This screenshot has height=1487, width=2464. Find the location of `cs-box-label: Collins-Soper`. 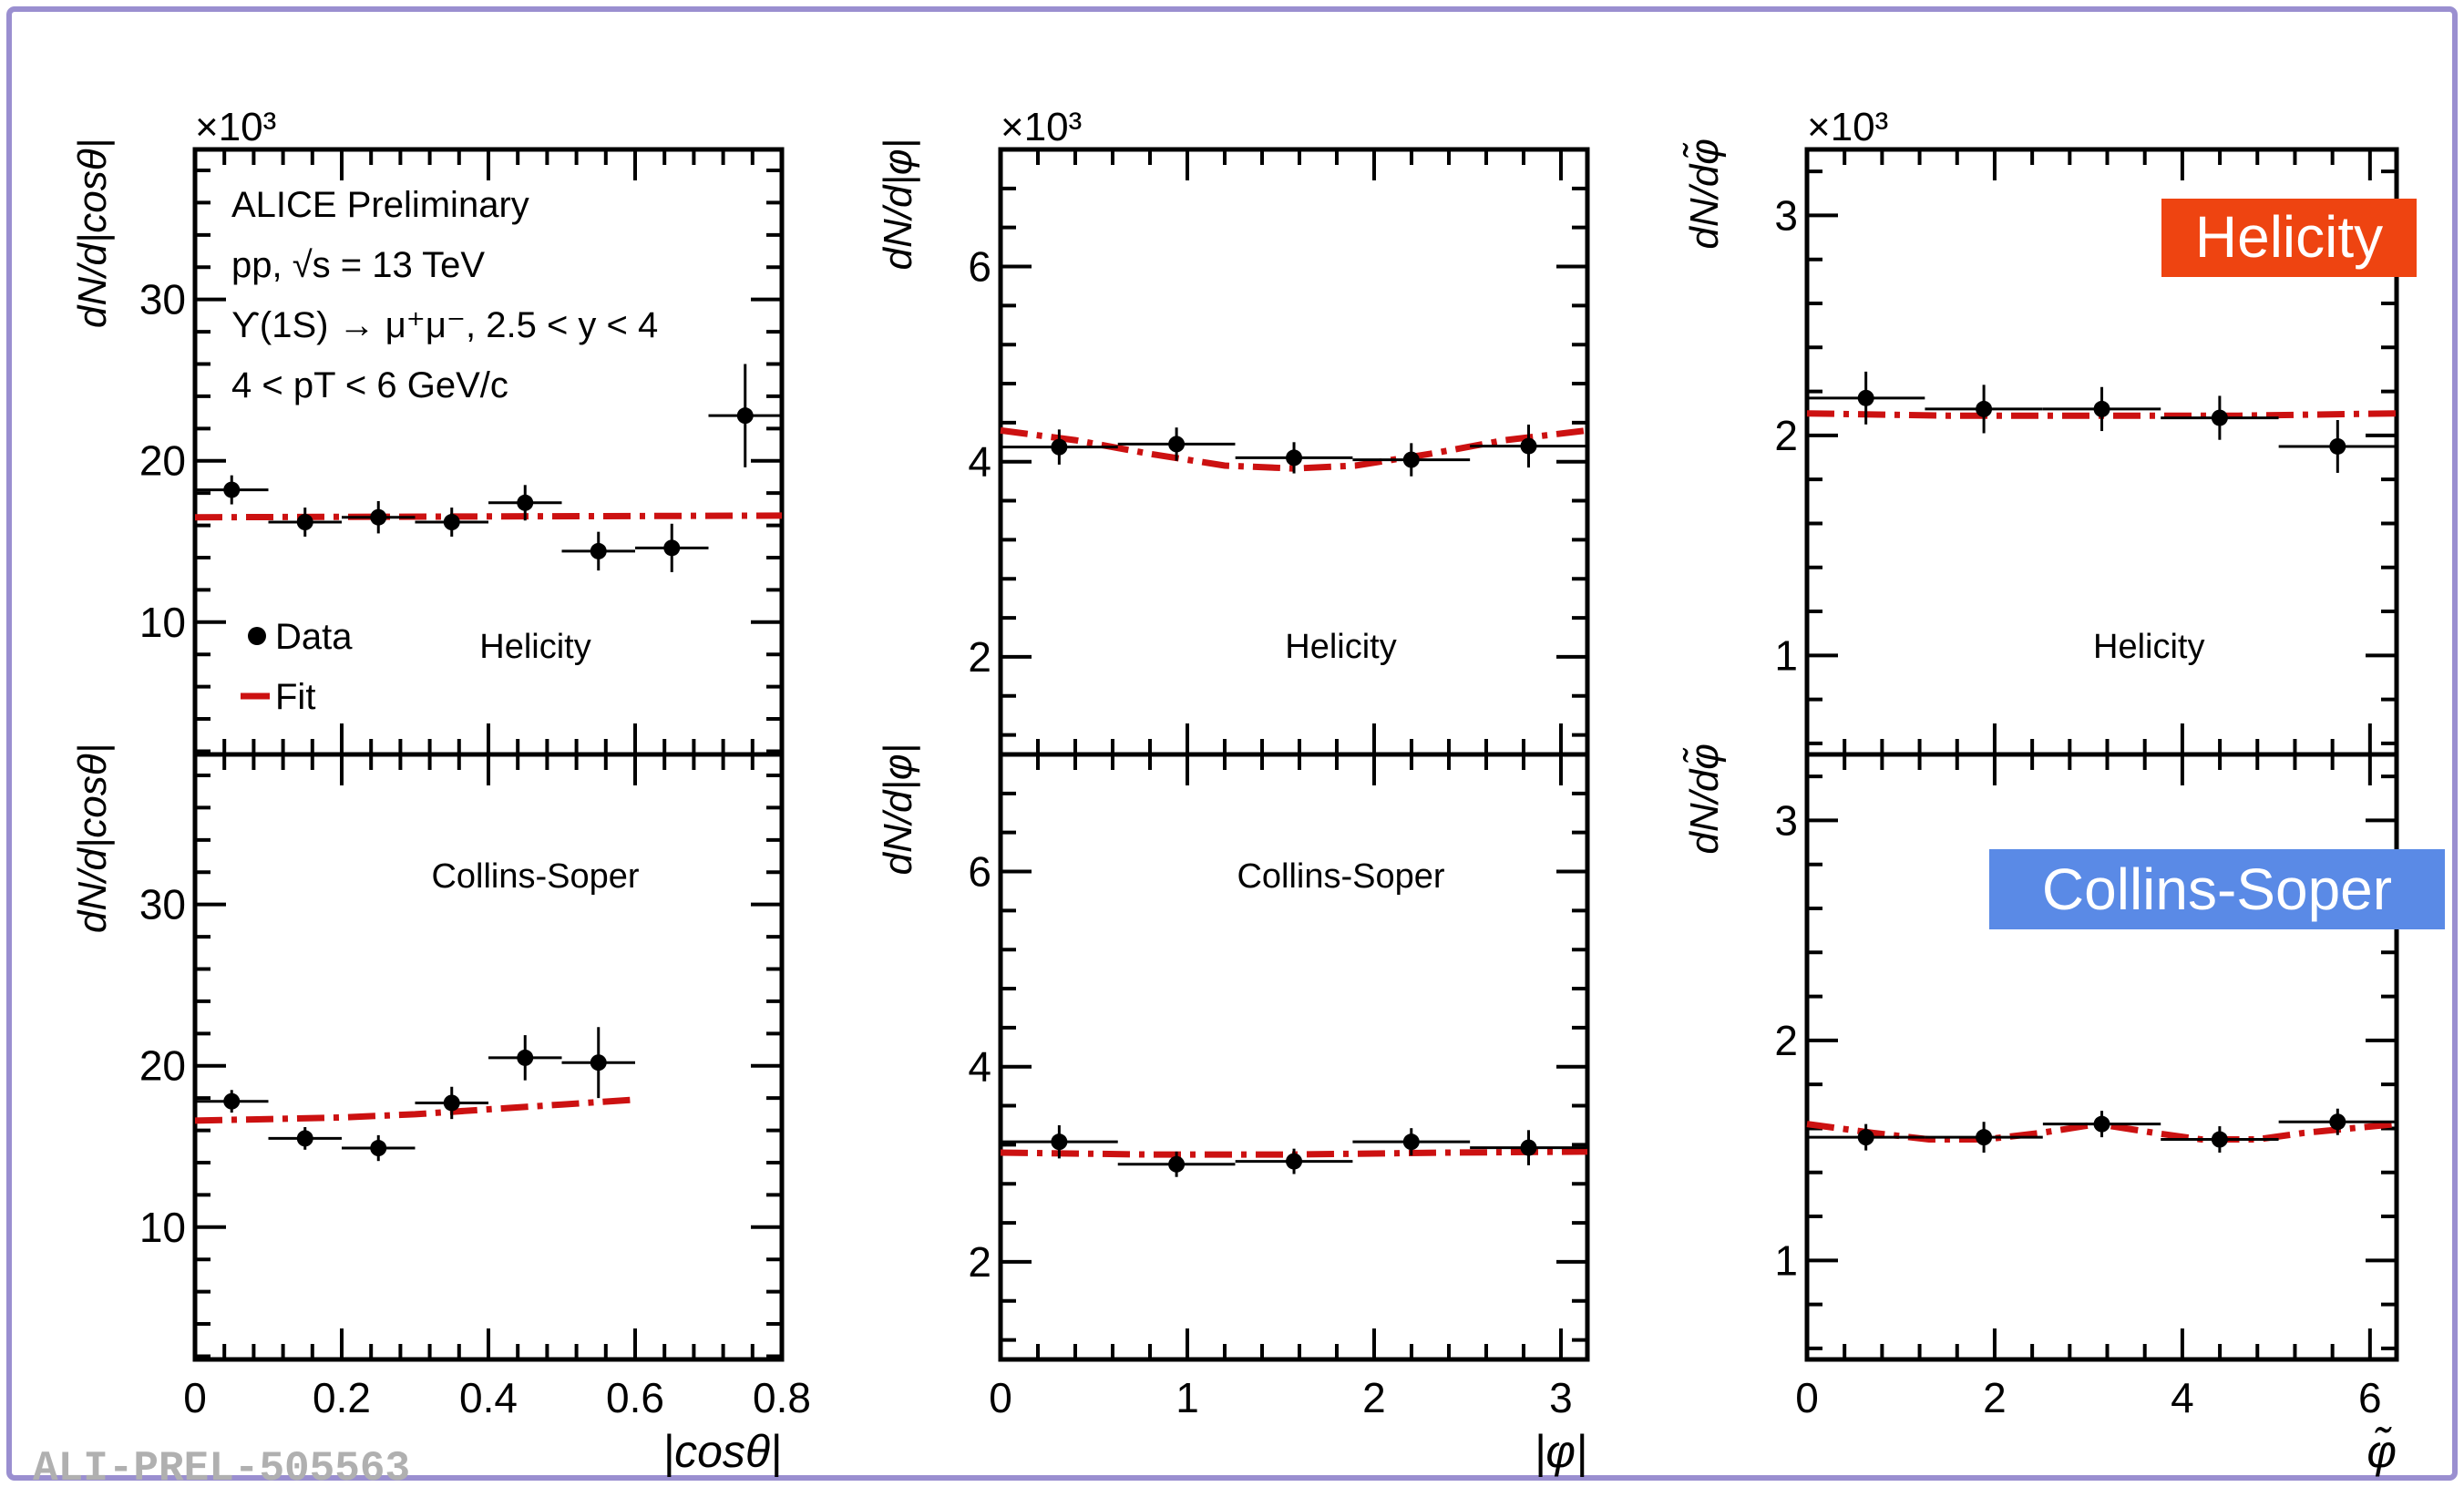

cs-box-label: Collins-Soper is located at coordinates (2217, 889).